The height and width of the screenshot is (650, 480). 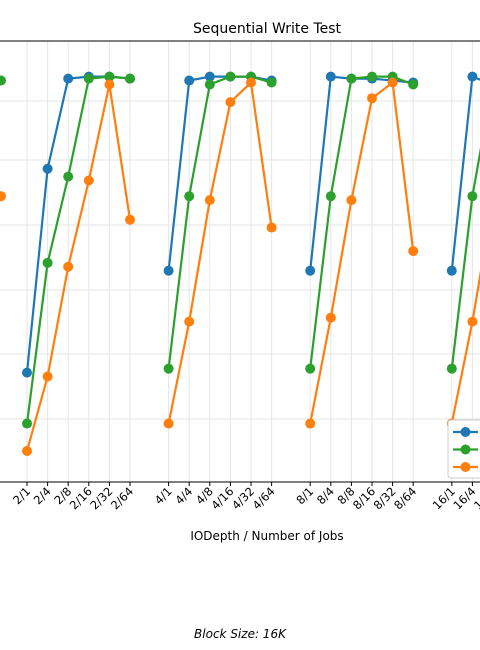 I want to click on x-tick-label: 4/64, so click(x=264, y=498).